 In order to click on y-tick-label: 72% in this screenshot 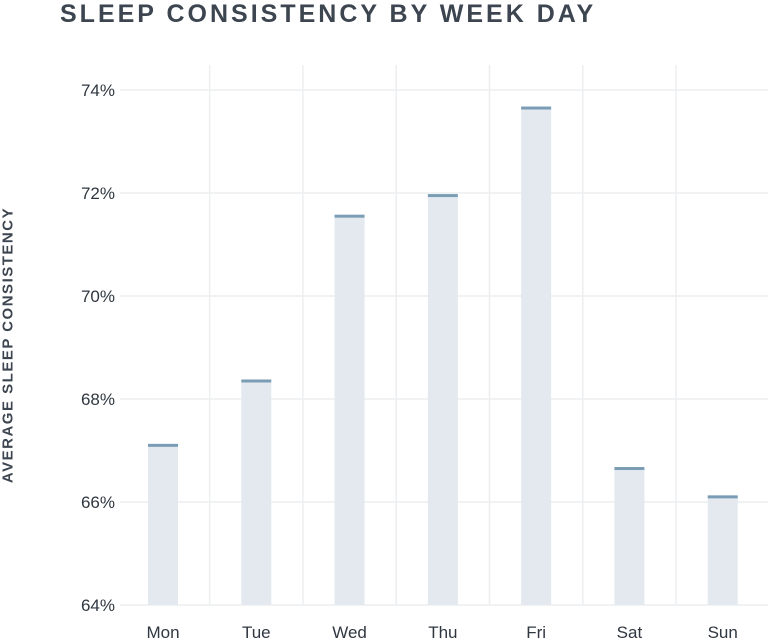, I will do `click(98, 193)`.